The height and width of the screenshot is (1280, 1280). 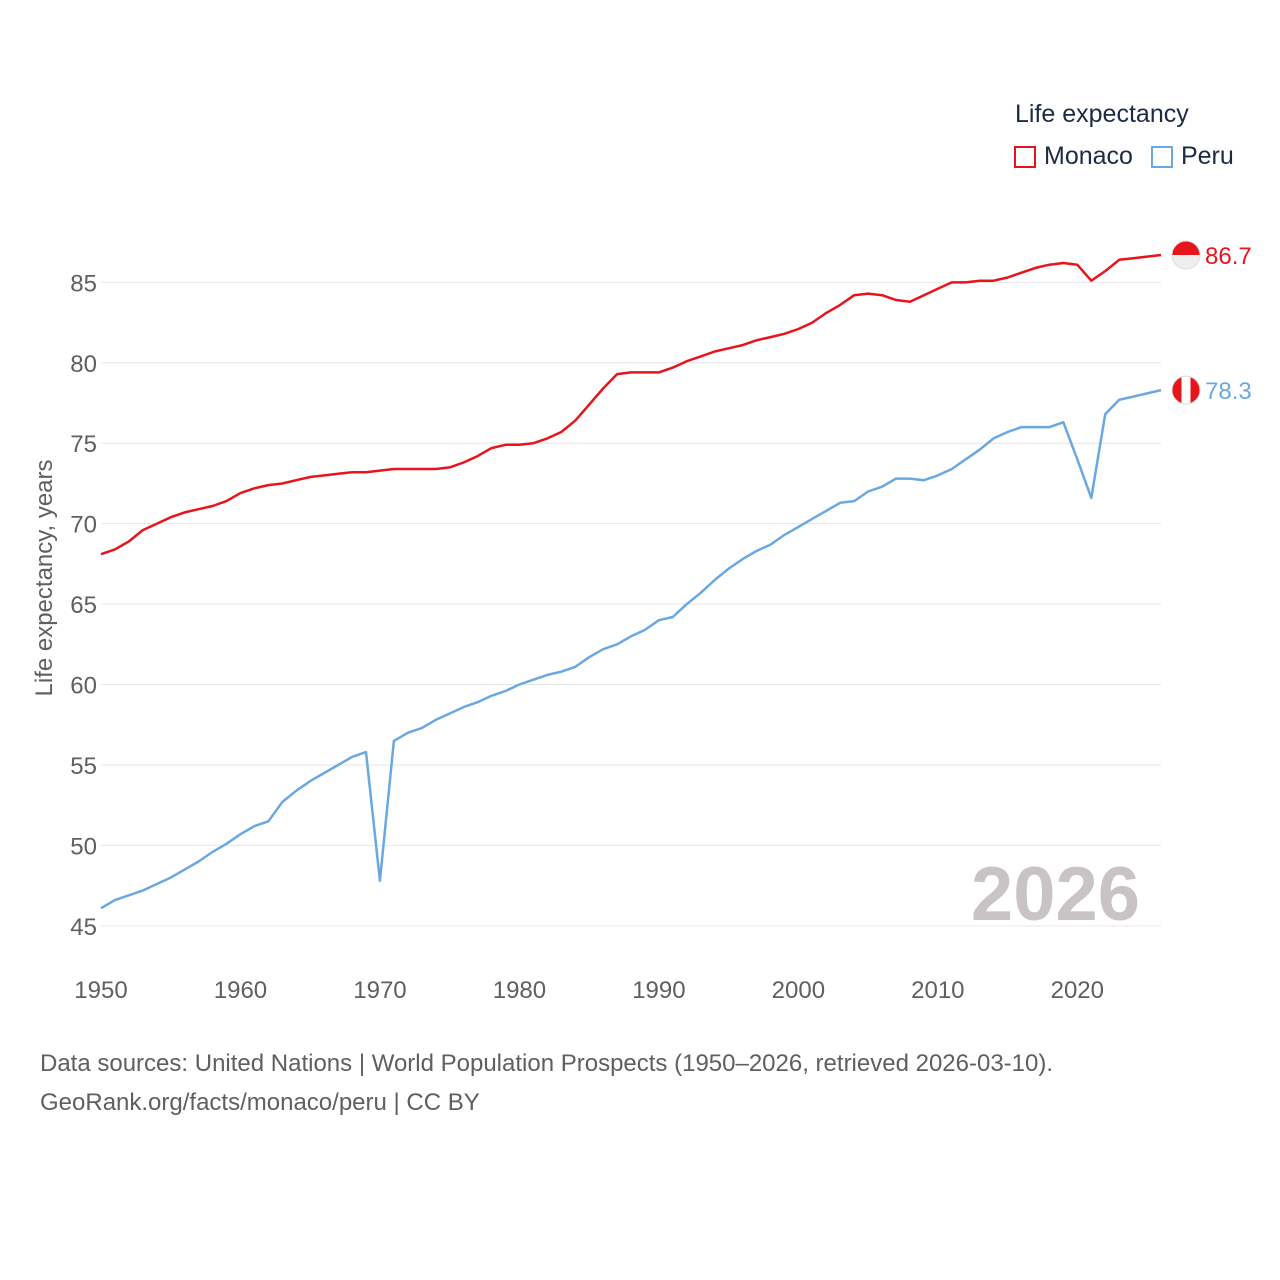 What do you see at coordinates (83, 927) in the screenshot?
I see `y-tick-label: 45` at bounding box center [83, 927].